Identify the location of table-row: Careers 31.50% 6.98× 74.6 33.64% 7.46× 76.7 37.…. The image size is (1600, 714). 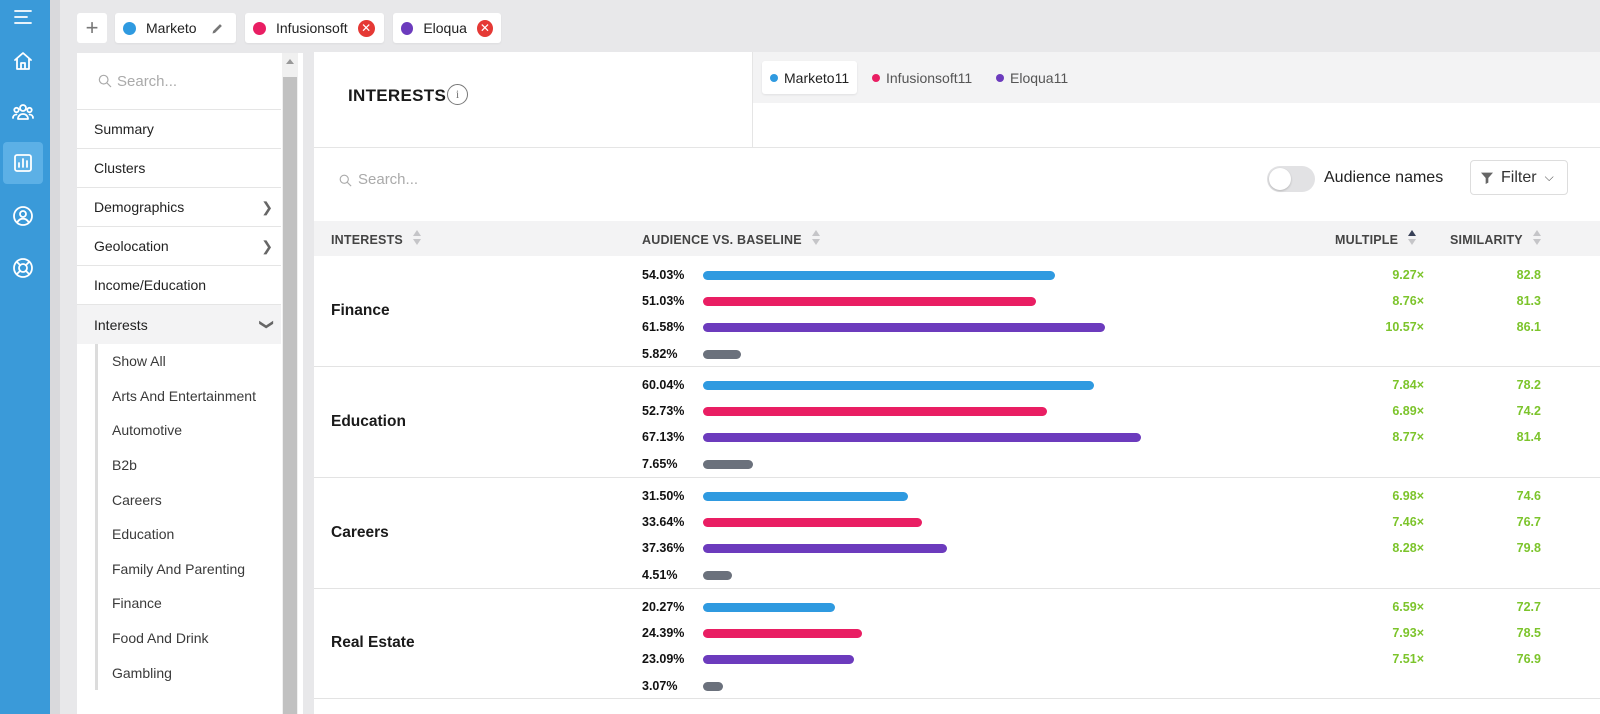
(957, 533).